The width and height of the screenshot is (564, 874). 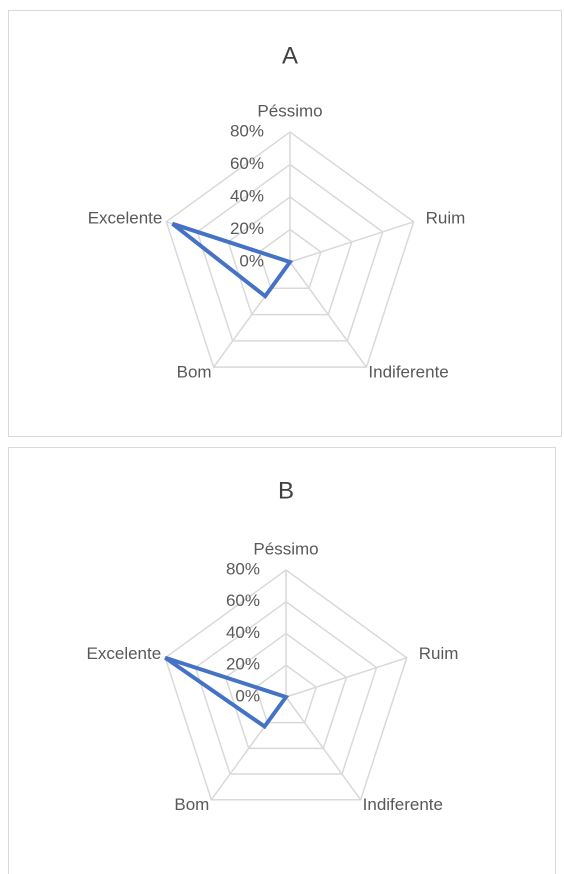 What do you see at coordinates (290, 55) in the screenshot?
I see `chart-title: A` at bounding box center [290, 55].